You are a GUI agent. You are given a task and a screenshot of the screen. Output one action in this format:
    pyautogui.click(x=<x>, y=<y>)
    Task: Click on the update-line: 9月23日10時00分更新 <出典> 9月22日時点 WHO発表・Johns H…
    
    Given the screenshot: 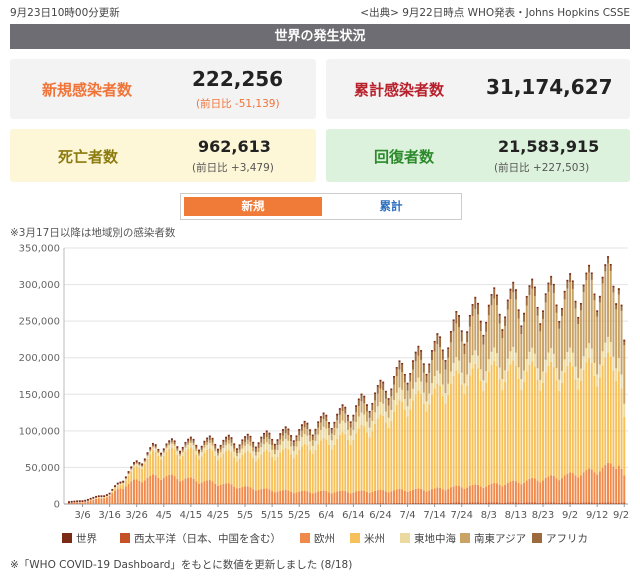 What is the action you would take?
    pyautogui.click(x=320, y=12)
    